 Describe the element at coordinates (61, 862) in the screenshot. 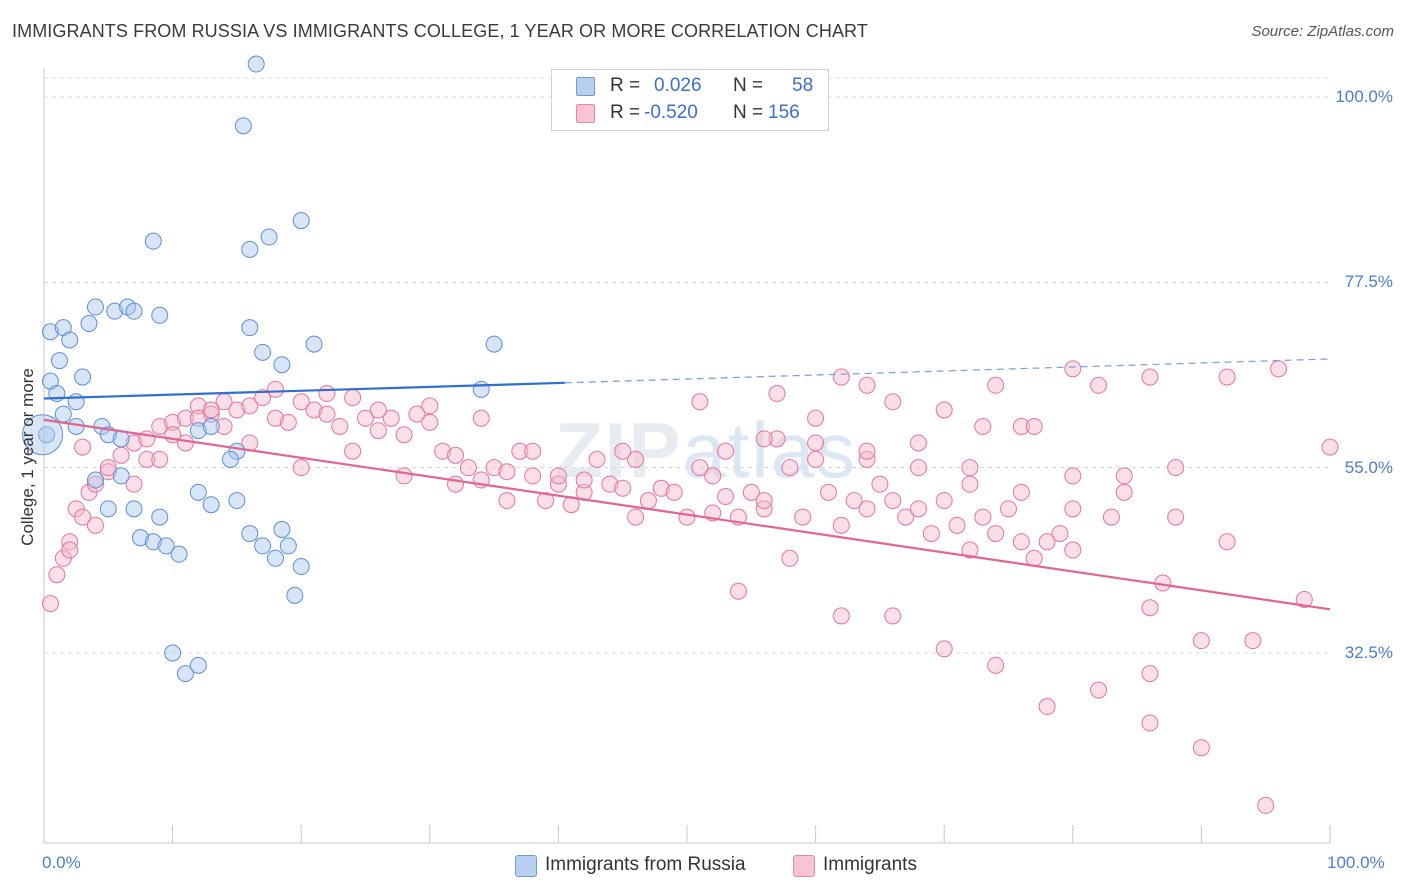

I see `x-tick-label-min: 0.0%` at that location.